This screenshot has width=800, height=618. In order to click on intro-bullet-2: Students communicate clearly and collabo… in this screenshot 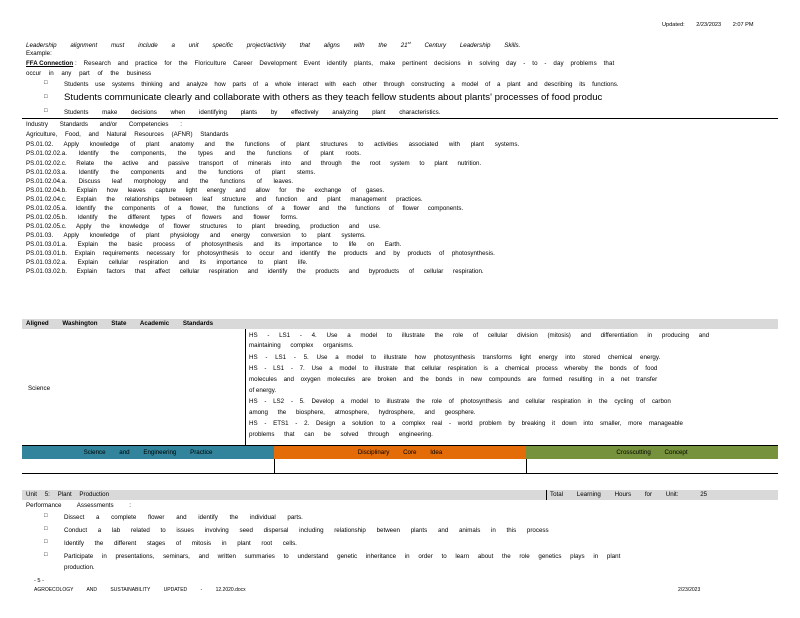, I will do `click(333, 97)`.